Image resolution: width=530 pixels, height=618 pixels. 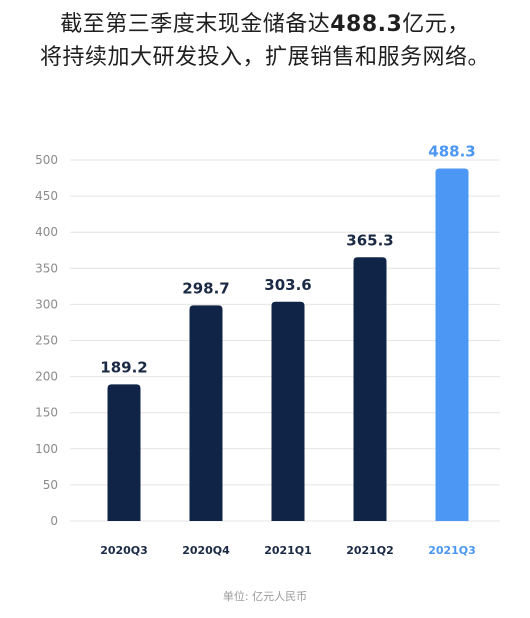 What do you see at coordinates (265, 596) in the screenshot?
I see `unit-note: 单位: 亿元人民币` at bounding box center [265, 596].